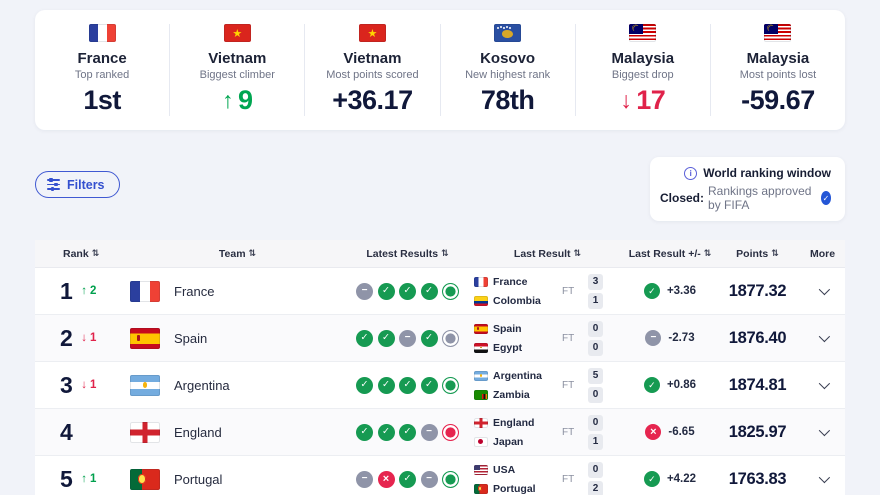  I want to click on team-name: Portugal, so click(198, 479).